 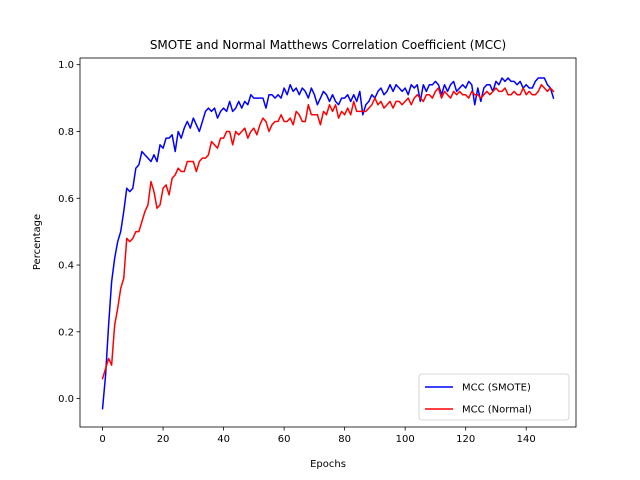 What do you see at coordinates (526, 439) in the screenshot?
I see `x-tick-label: 140` at bounding box center [526, 439].